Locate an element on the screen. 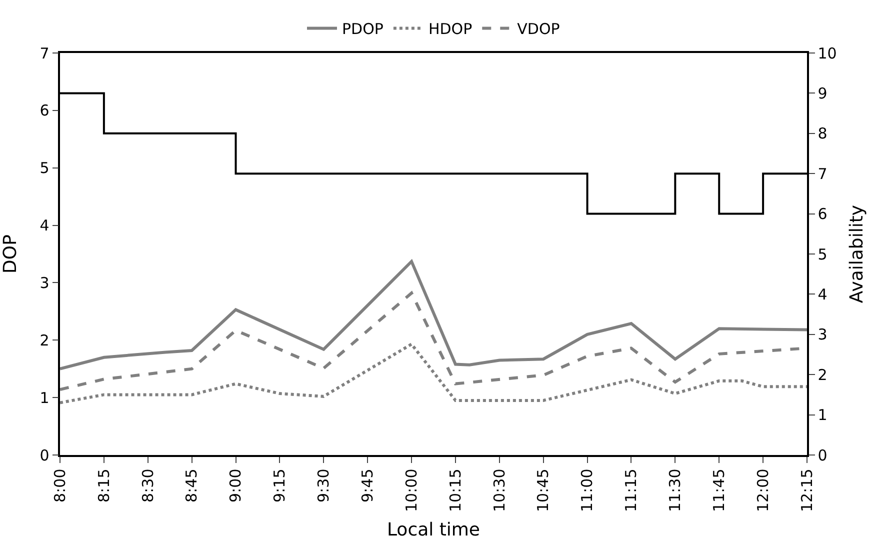  x-tick-label: 8:15 is located at coordinates (103, 485).